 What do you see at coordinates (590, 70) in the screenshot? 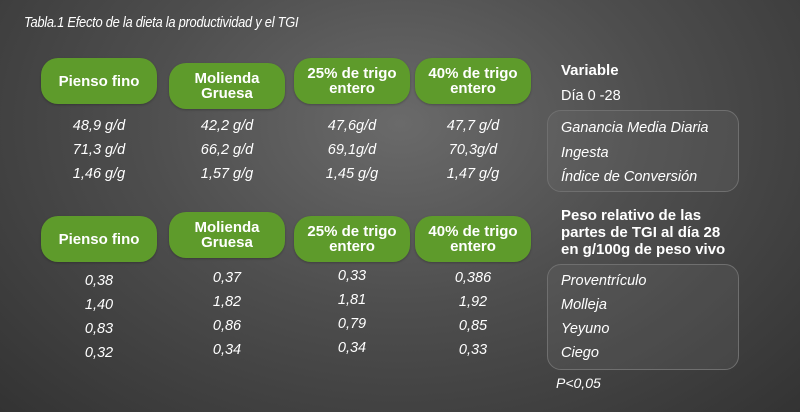
I see `variable-heading: Variable` at bounding box center [590, 70].